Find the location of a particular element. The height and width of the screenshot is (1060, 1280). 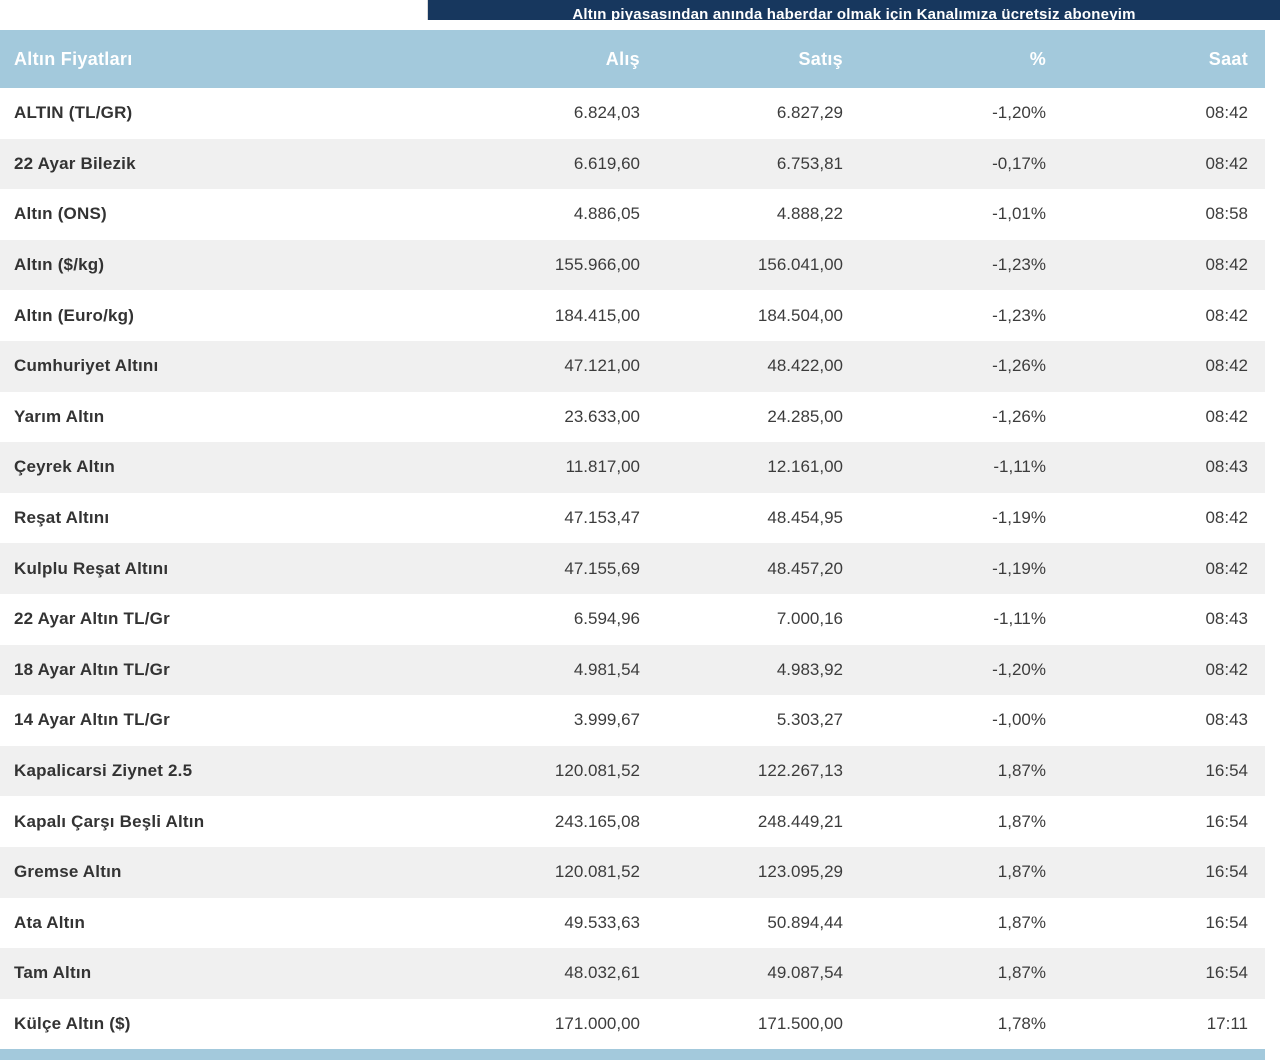

instrument-name: Çeyrek Altın is located at coordinates (64, 467).